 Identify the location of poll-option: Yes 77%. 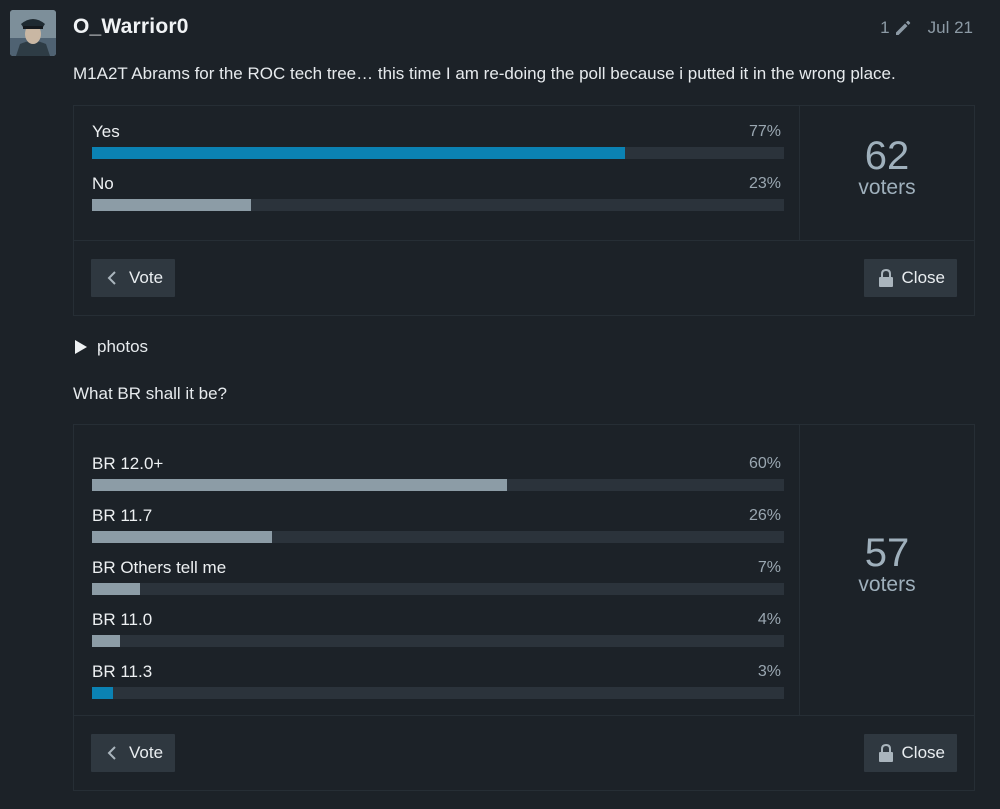
(438, 148).